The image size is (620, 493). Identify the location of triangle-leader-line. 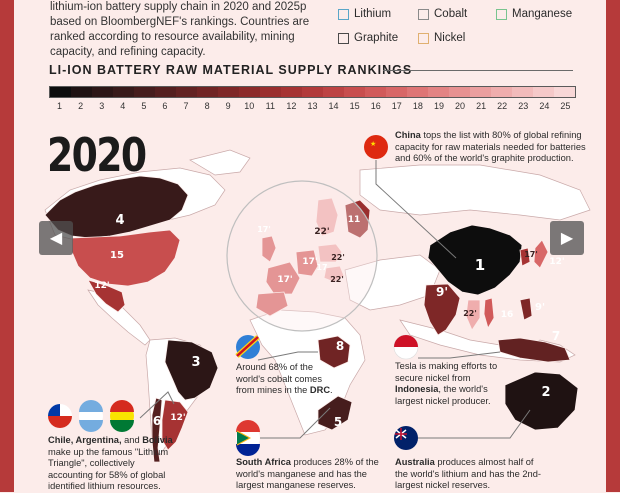
(157, 405).